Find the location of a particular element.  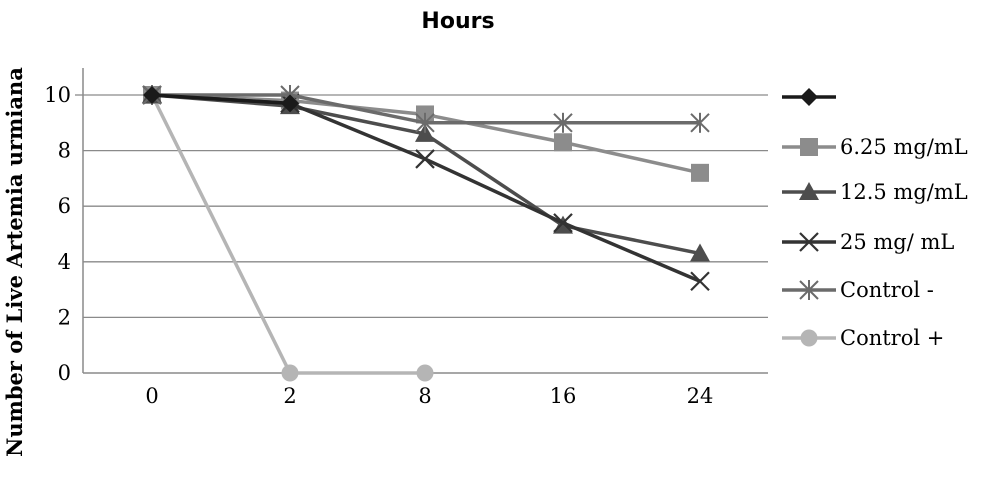

x-tick-label: 8 is located at coordinates (424, 396).